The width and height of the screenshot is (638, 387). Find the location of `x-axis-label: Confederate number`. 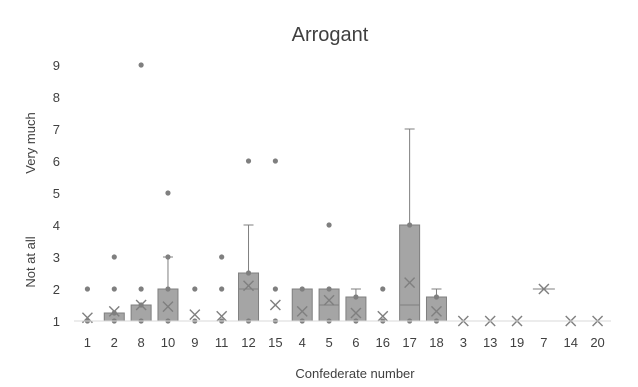

x-axis-label: Confederate number is located at coordinates (355, 373).